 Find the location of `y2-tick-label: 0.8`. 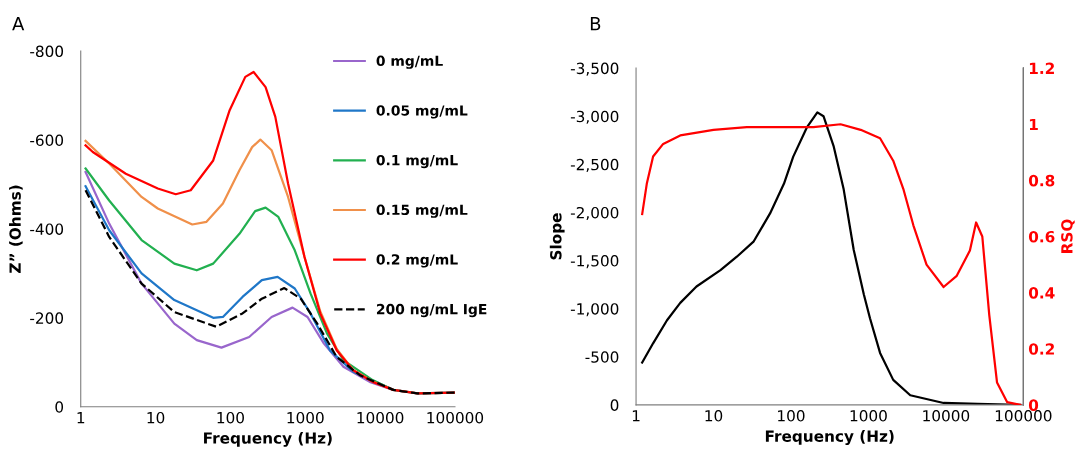

y2-tick-label: 0.8 is located at coordinates (1041, 180).